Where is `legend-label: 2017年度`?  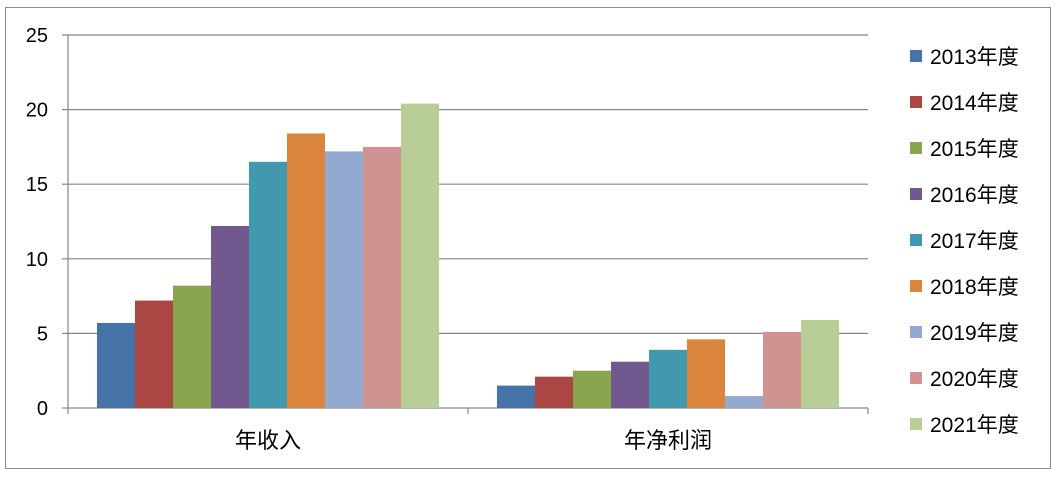 legend-label: 2017年度 is located at coordinates (974, 241).